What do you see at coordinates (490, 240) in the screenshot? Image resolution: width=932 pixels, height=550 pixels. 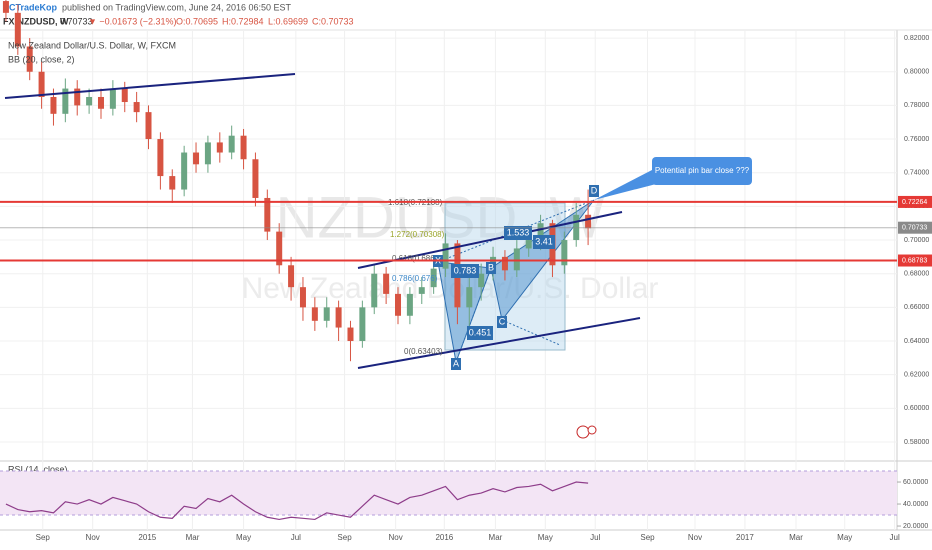 I see `channel-upper` at bounding box center [490, 240].